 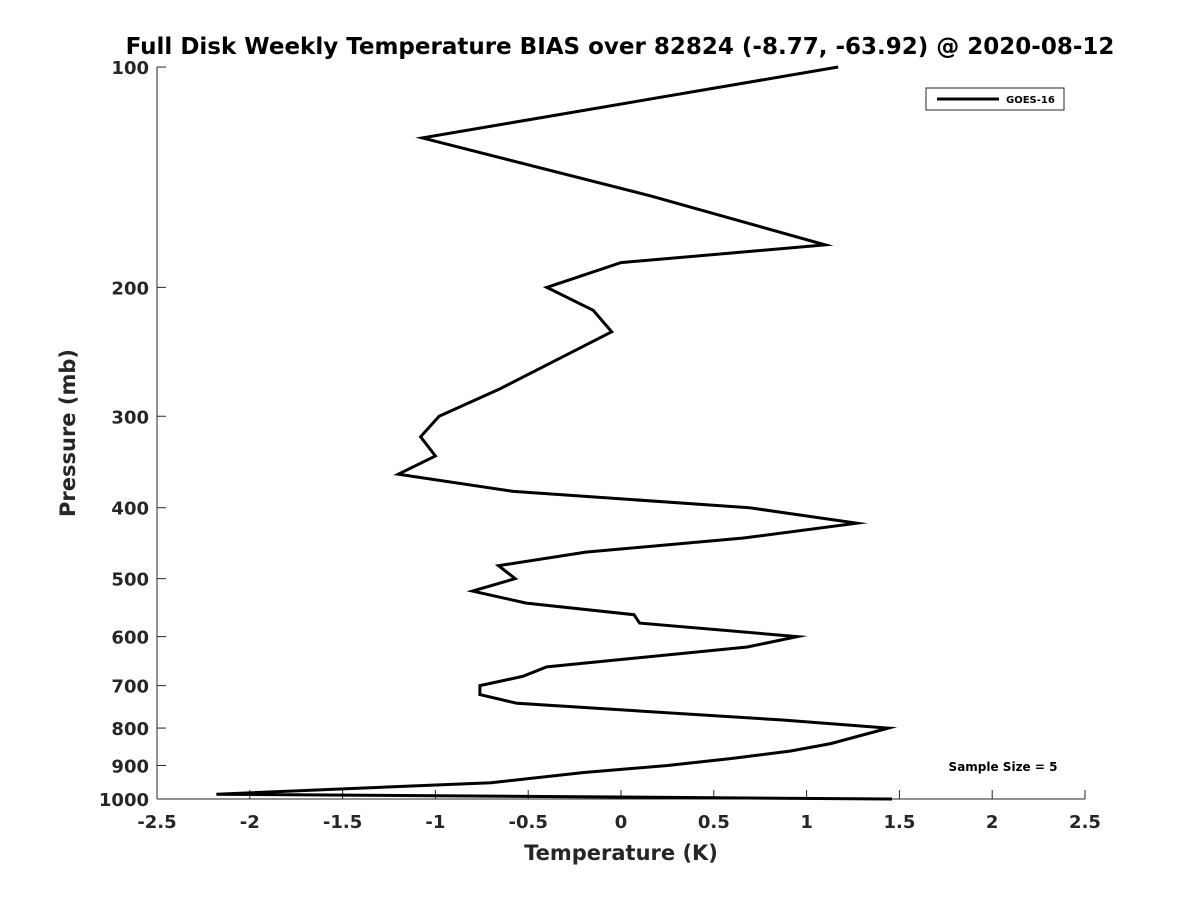 What do you see at coordinates (528, 822) in the screenshot?
I see `x-tick-label: -0.5` at bounding box center [528, 822].